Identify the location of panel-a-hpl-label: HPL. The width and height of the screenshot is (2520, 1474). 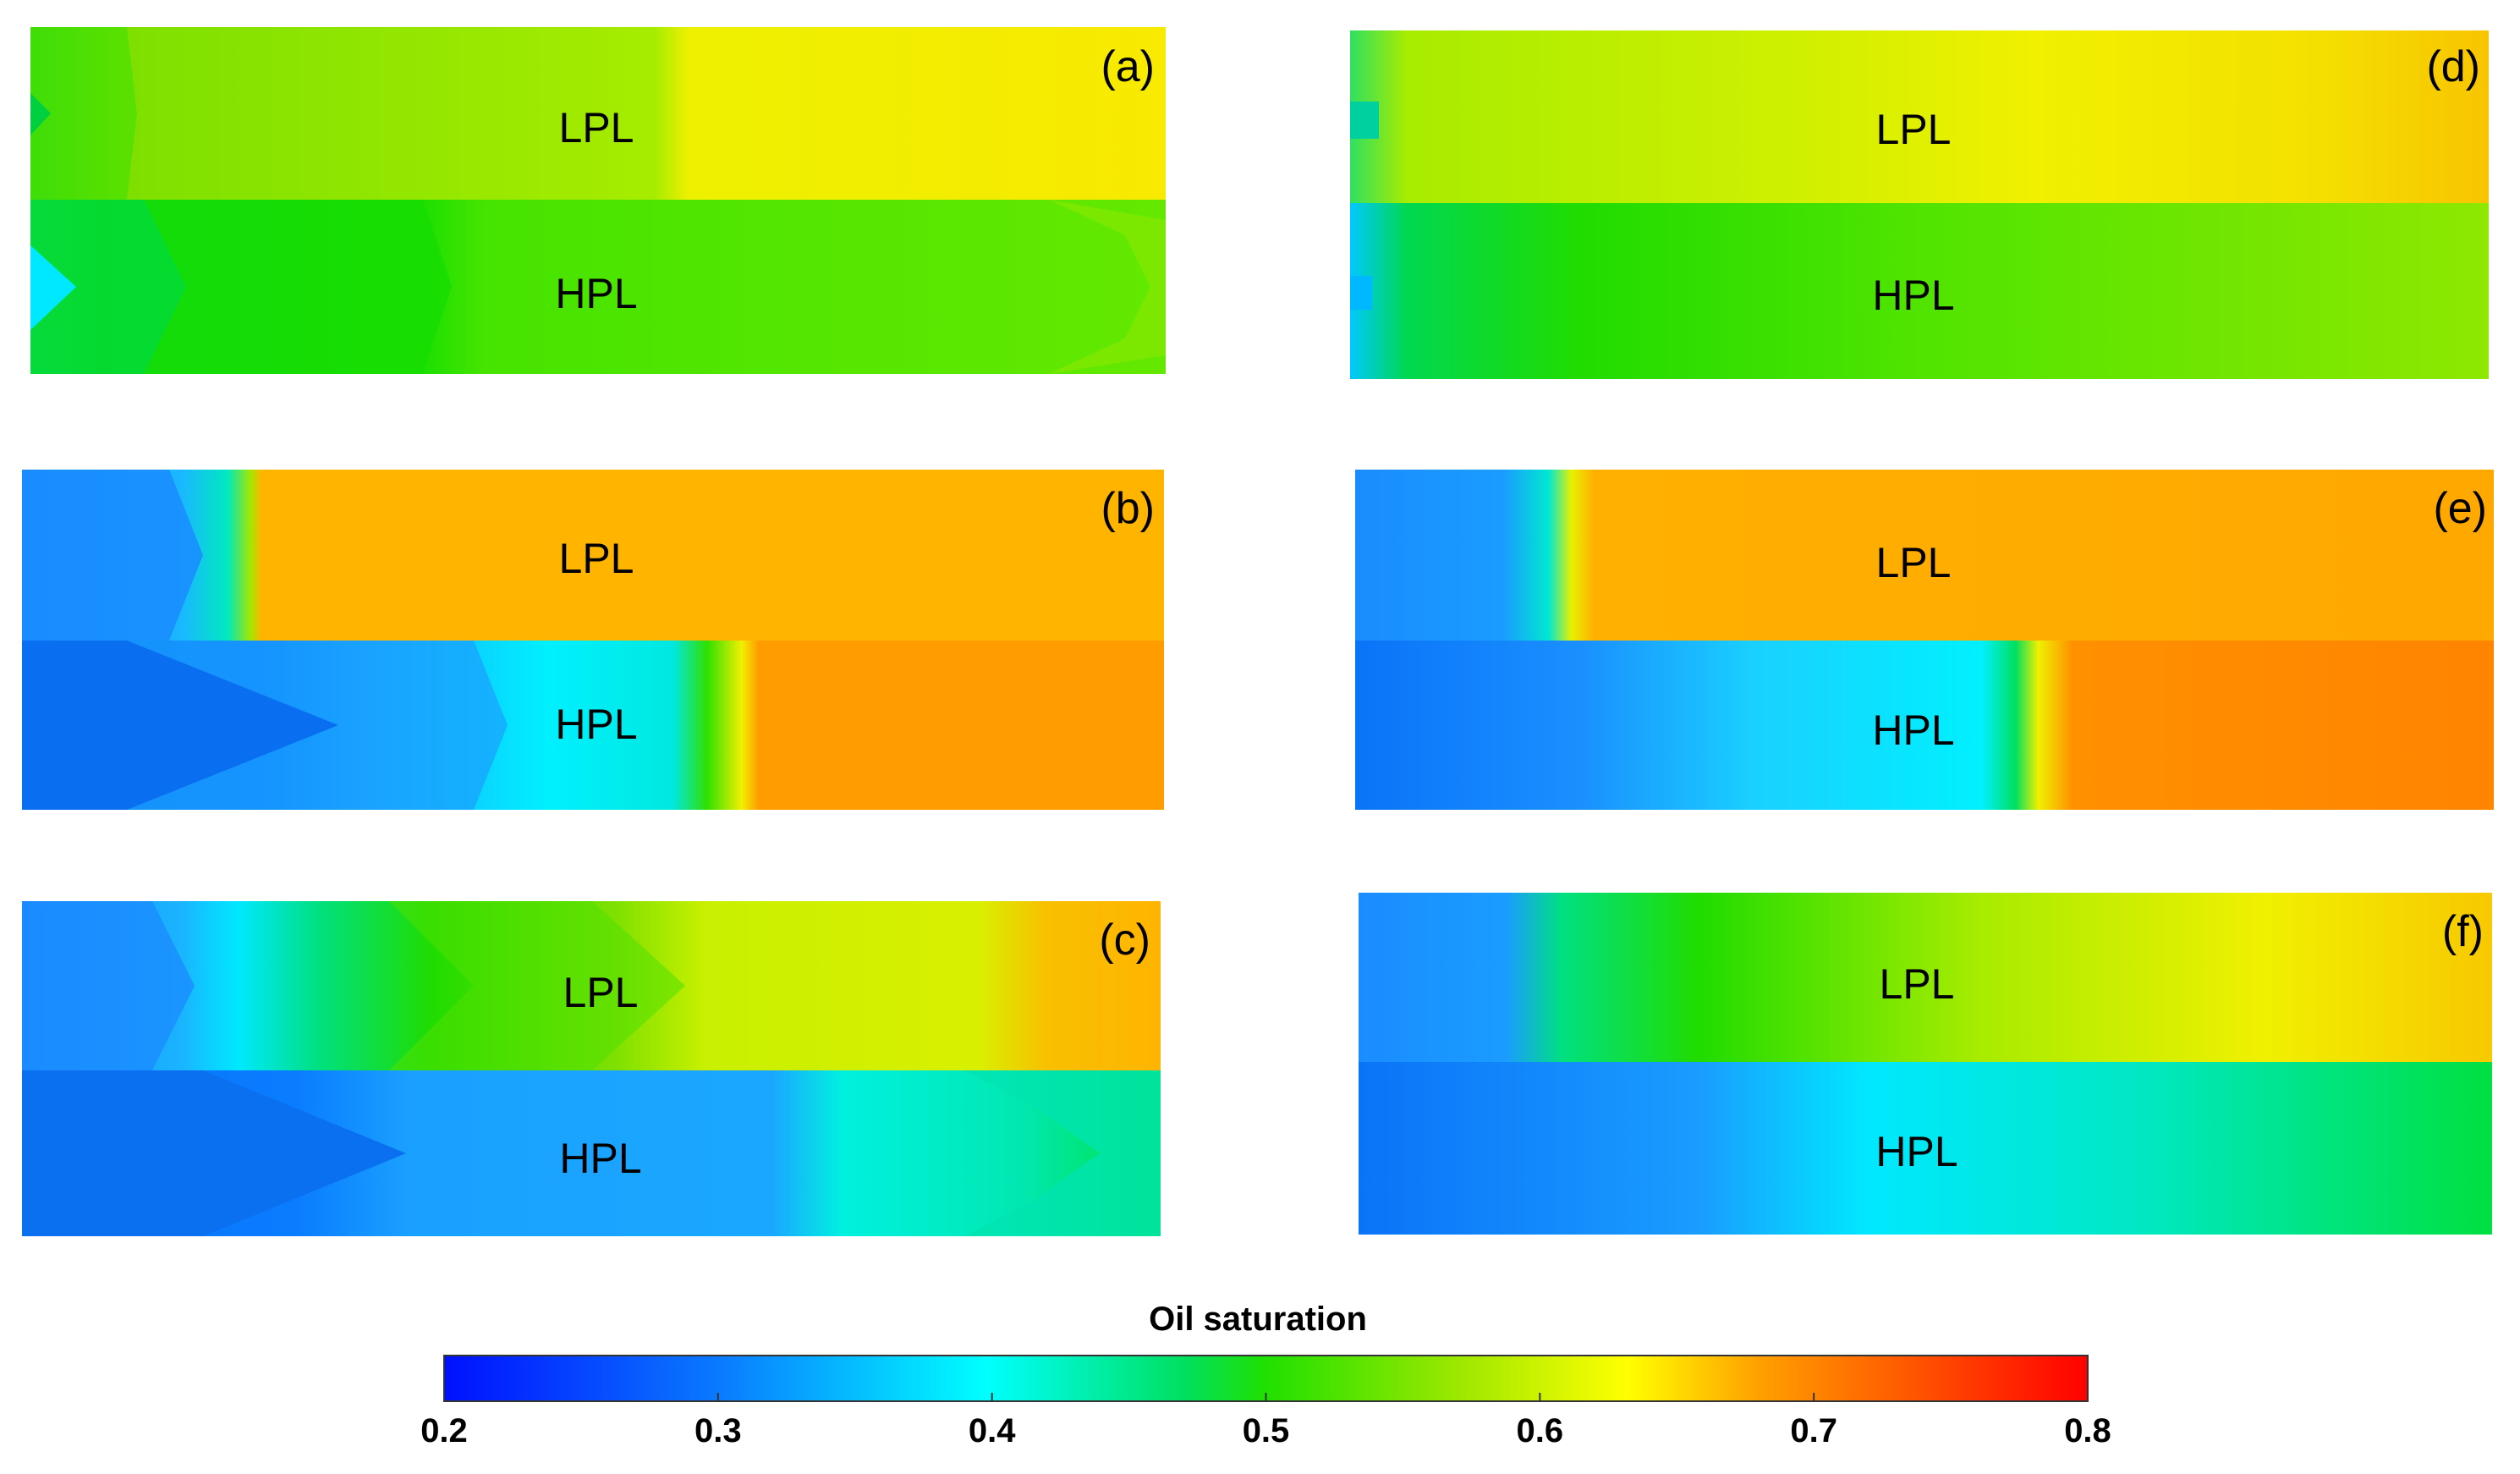
(596, 293).